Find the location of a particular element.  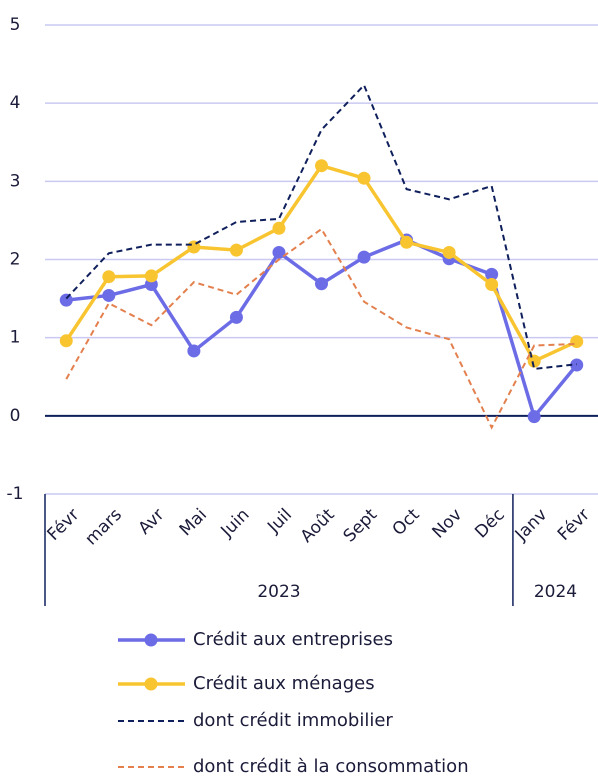

x-tick-label: Déc is located at coordinates (489, 523).